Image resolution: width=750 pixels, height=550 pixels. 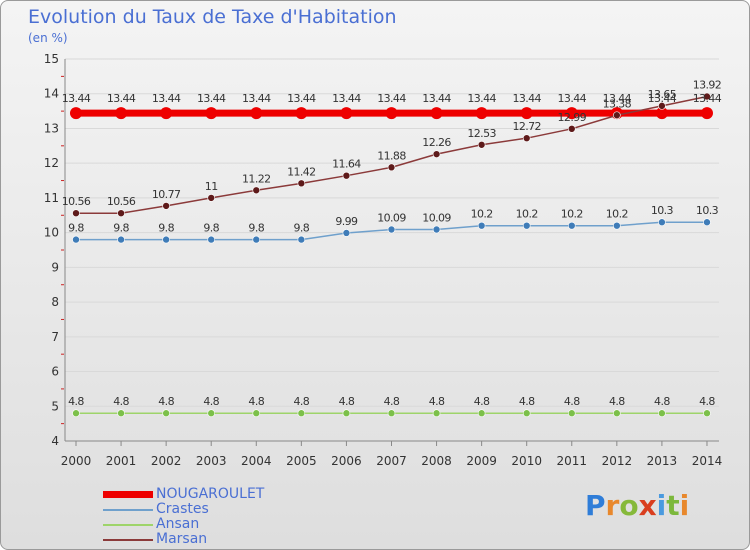 What do you see at coordinates (166, 461) in the screenshot?
I see `x-tick-label: 2002` at bounding box center [166, 461].